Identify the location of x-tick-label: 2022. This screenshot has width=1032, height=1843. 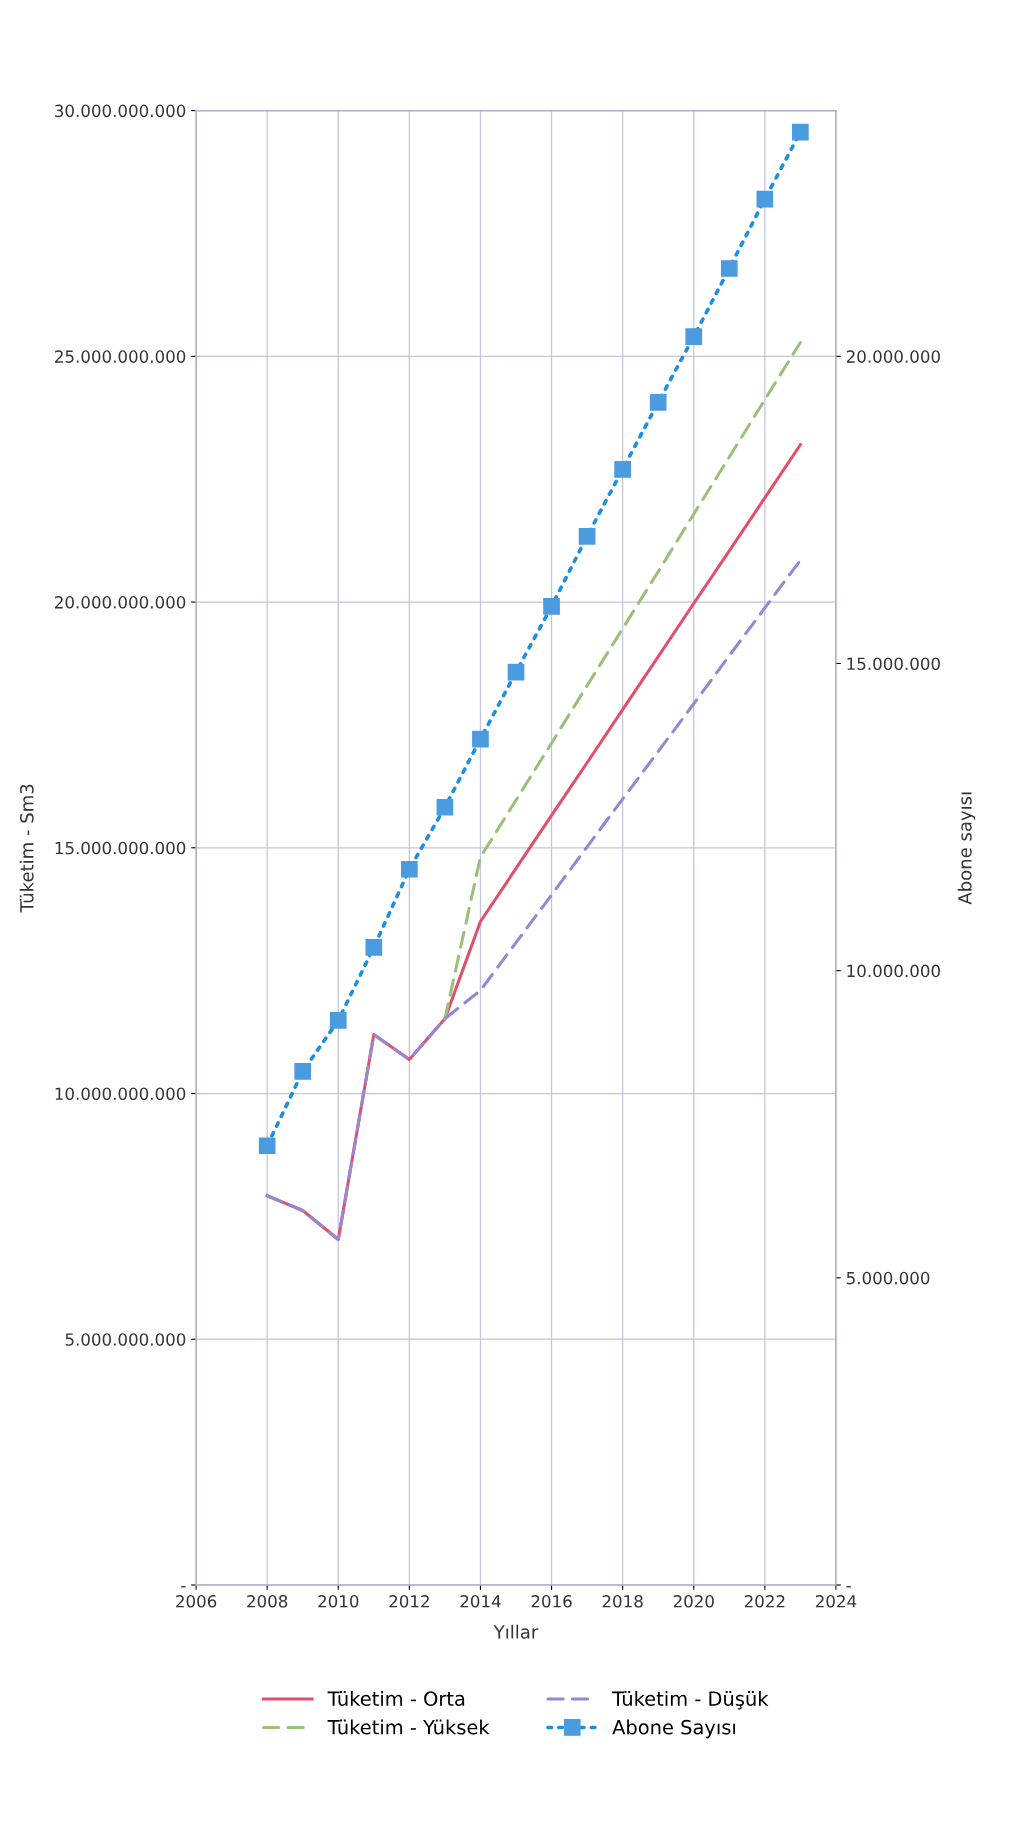
(764, 1601).